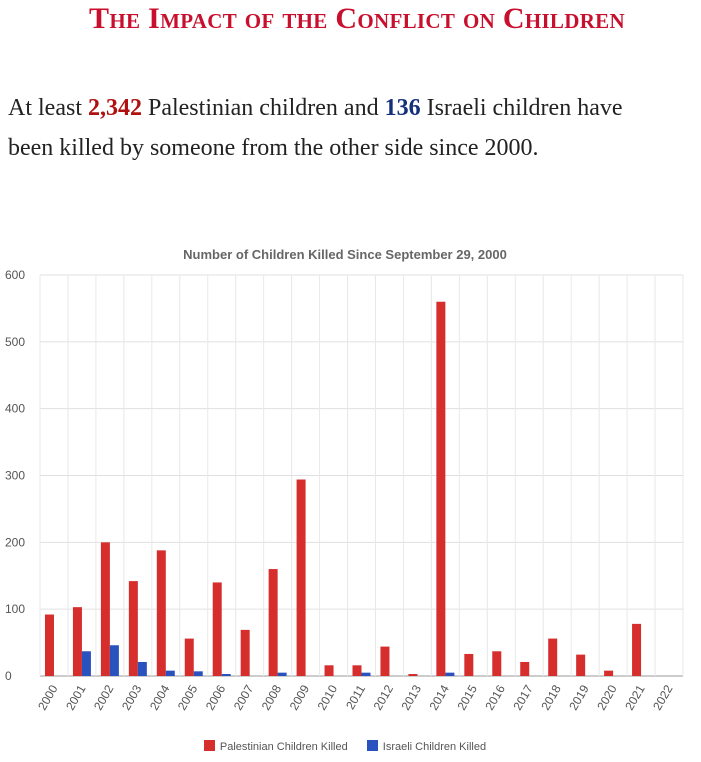 This screenshot has height=762, width=701. I want to click on legend-item-israeli: Israeli Children Killed, so click(426, 746).